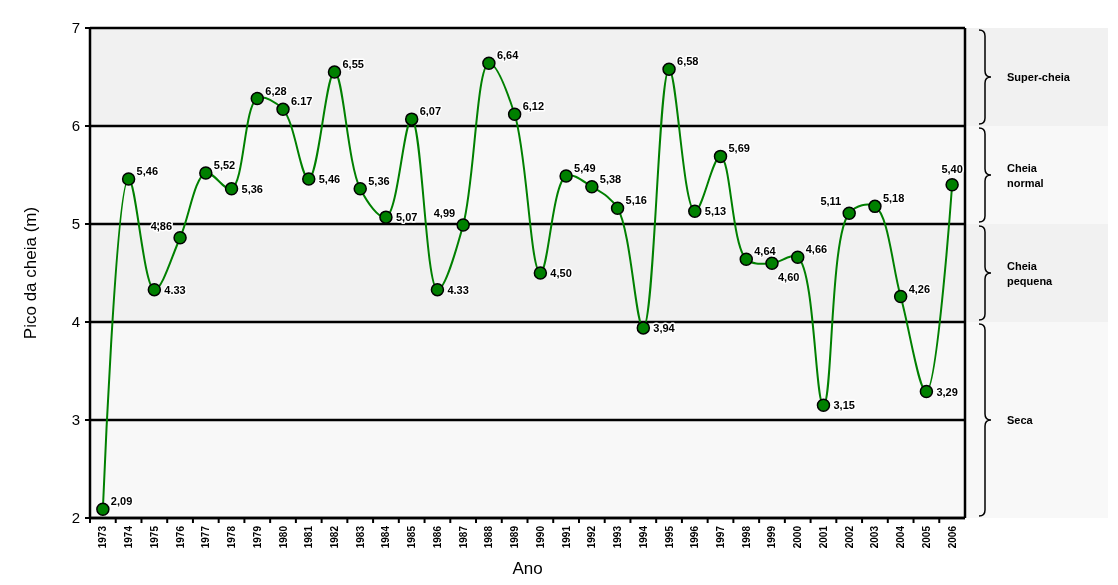  Describe the element at coordinates (721, 537) in the screenshot. I see `x-tick-label: 1997` at that location.